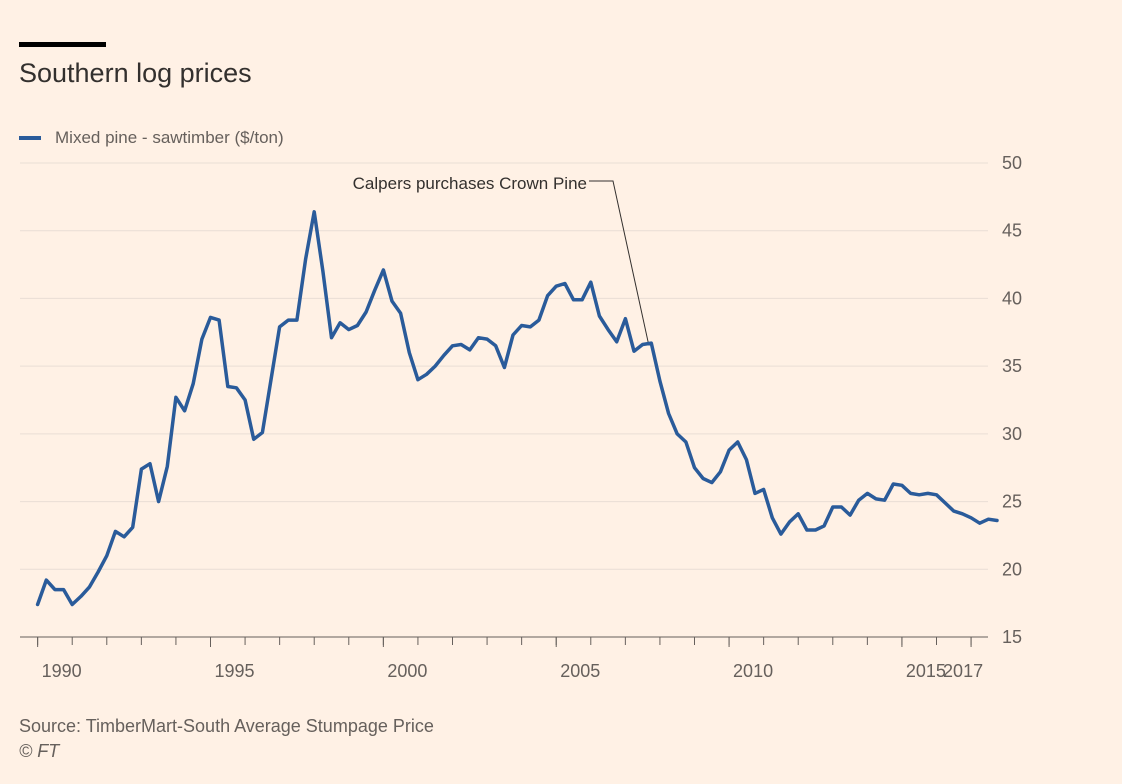  Describe the element at coordinates (1012, 434) in the screenshot. I see `y-tick-label: 30` at that location.